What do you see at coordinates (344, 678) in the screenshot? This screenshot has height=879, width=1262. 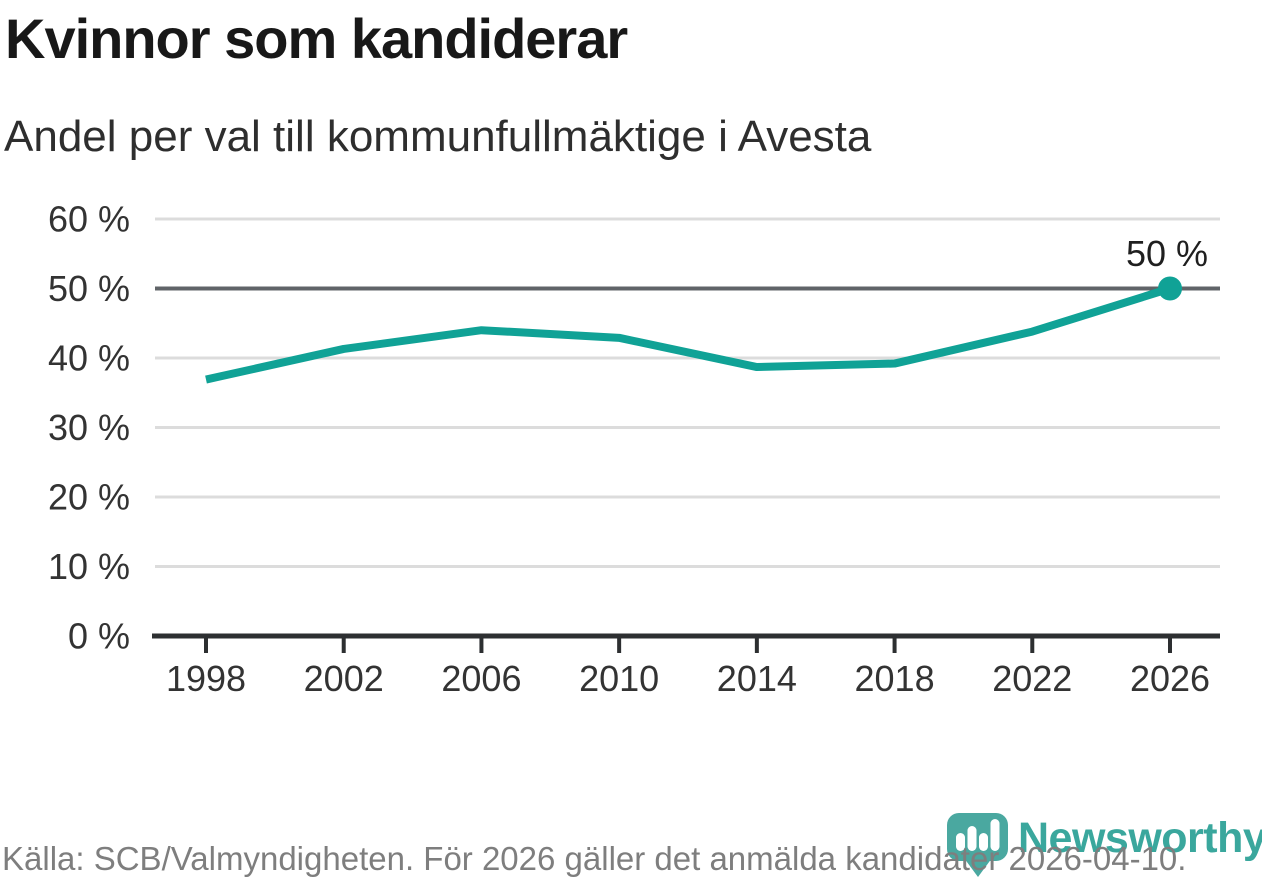 I see `x-tick-label: 2002` at bounding box center [344, 678].